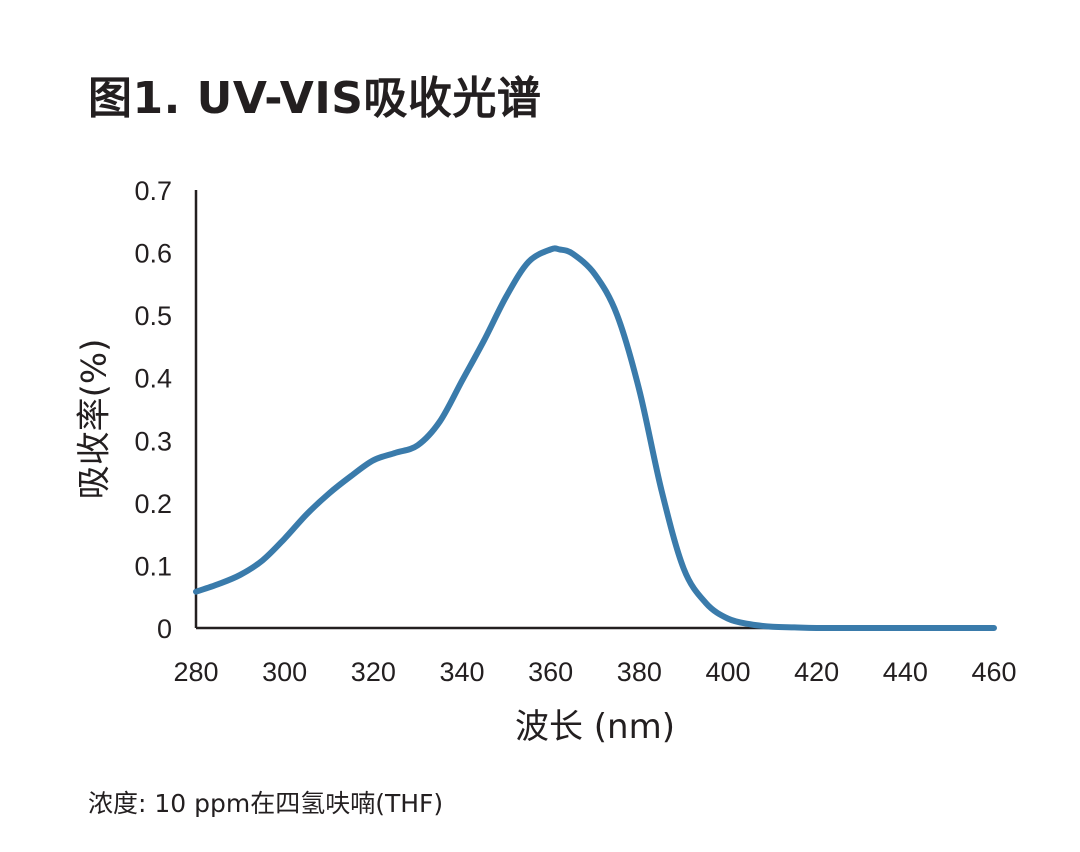 The image size is (1080, 852). What do you see at coordinates (164, 629) in the screenshot?
I see `y-tick-label: 0` at bounding box center [164, 629].